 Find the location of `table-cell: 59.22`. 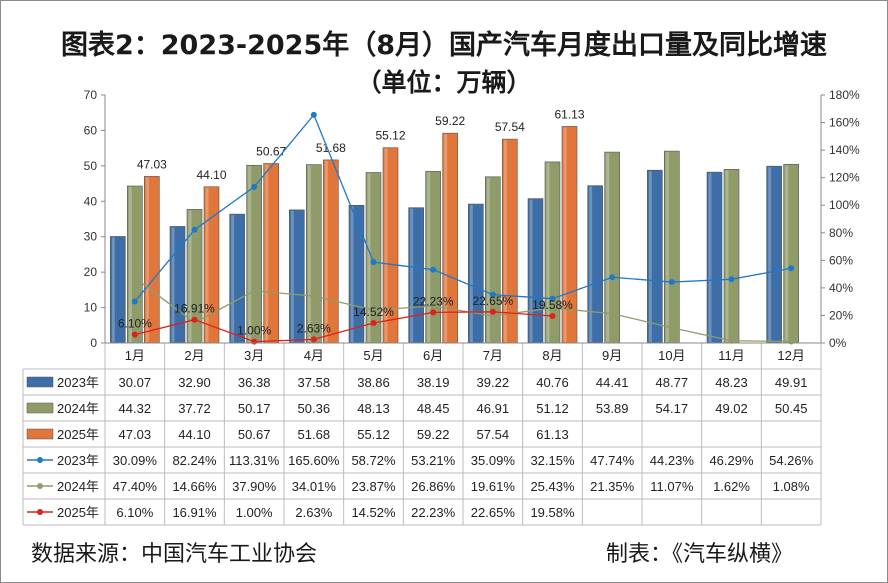

table-cell: 59.22 is located at coordinates (433, 434).